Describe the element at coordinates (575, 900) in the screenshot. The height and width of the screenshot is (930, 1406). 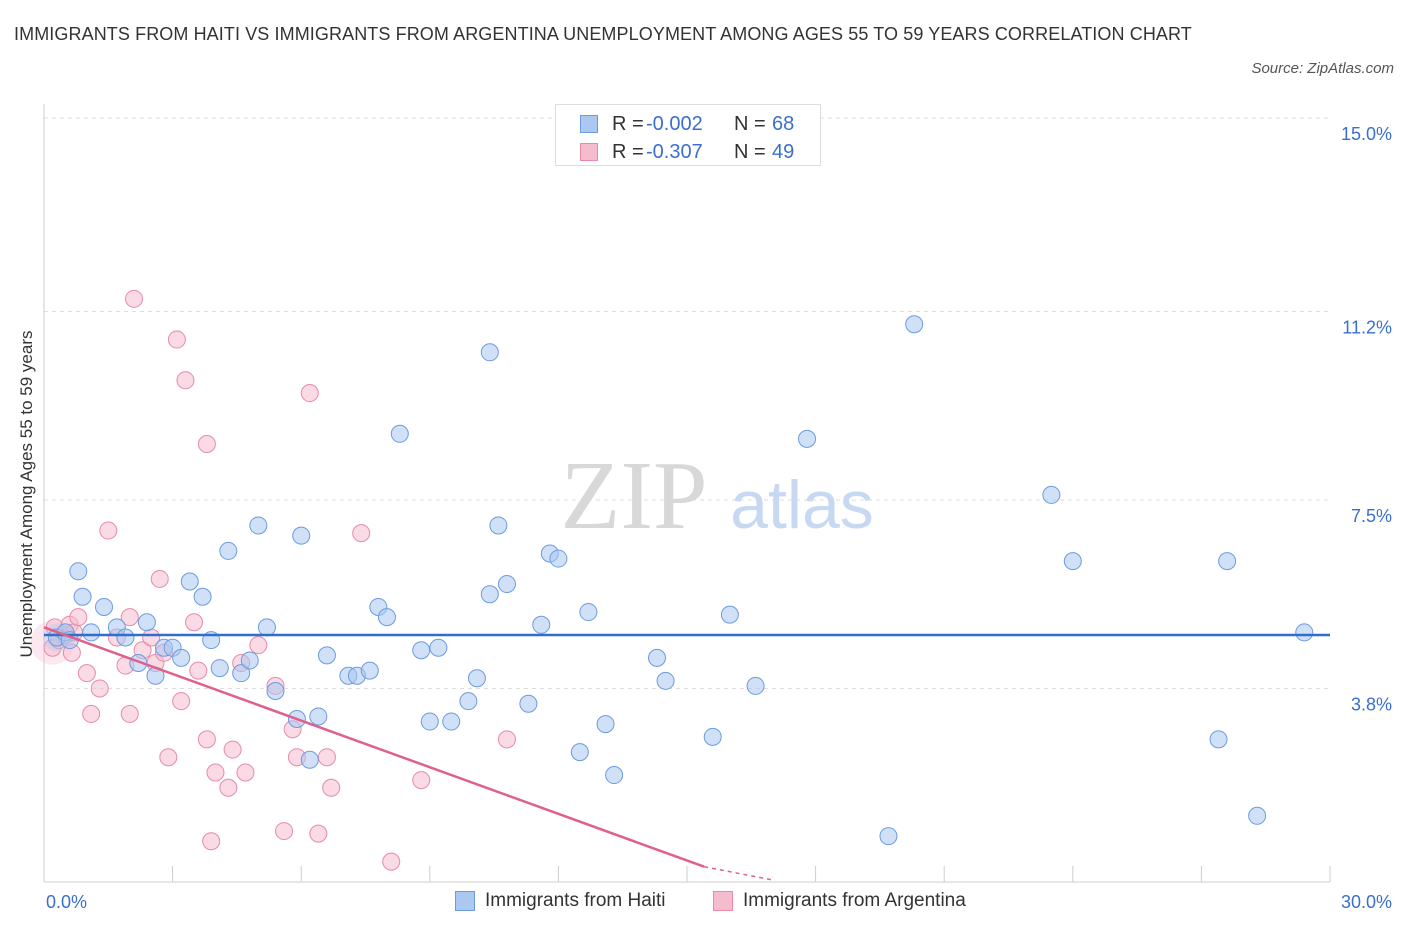
I see `haiti-legend-label: Immigrants from Haiti` at that location.